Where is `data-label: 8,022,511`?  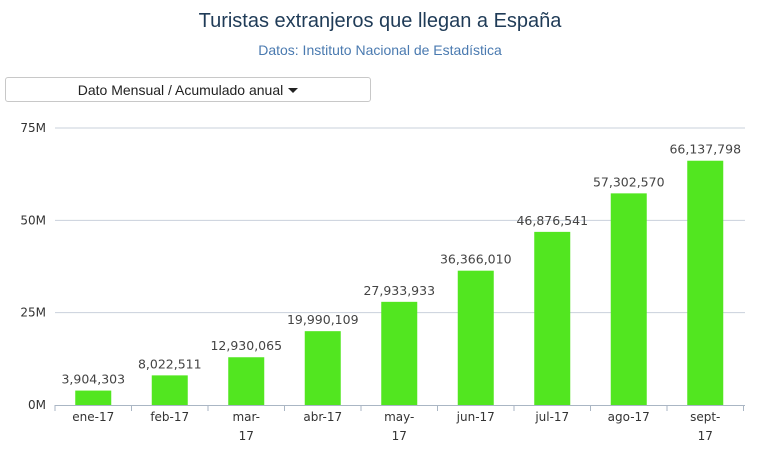 data-label: 8,022,511 is located at coordinates (170, 363).